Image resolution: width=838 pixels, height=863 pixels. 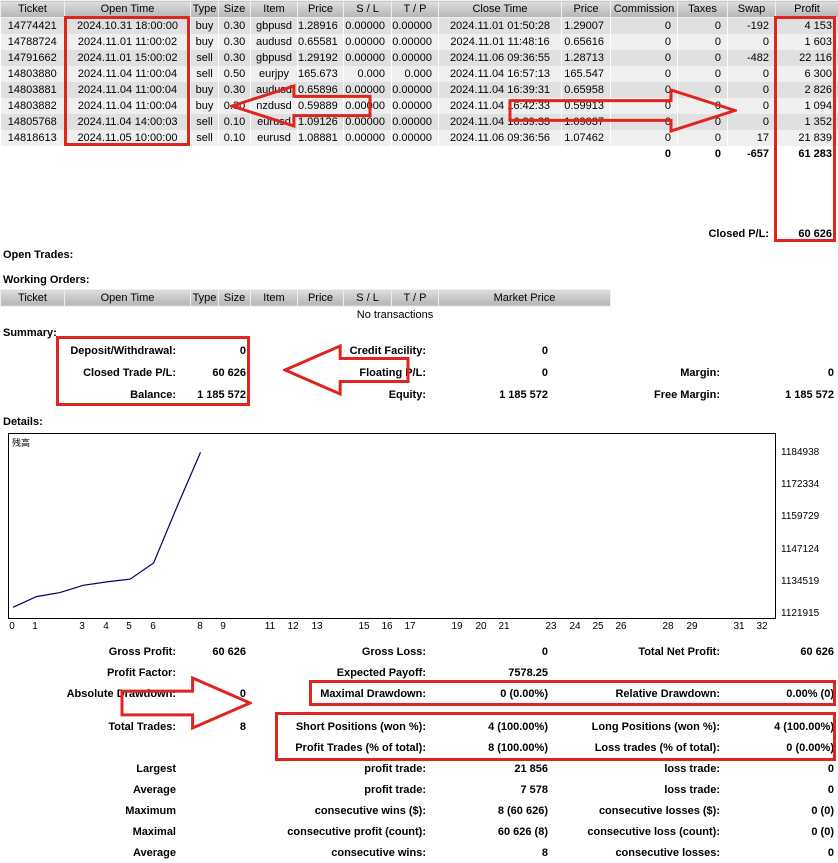 What do you see at coordinates (387, 350) in the screenshot?
I see `grid-cell: Credit Facility:` at bounding box center [387, 350].